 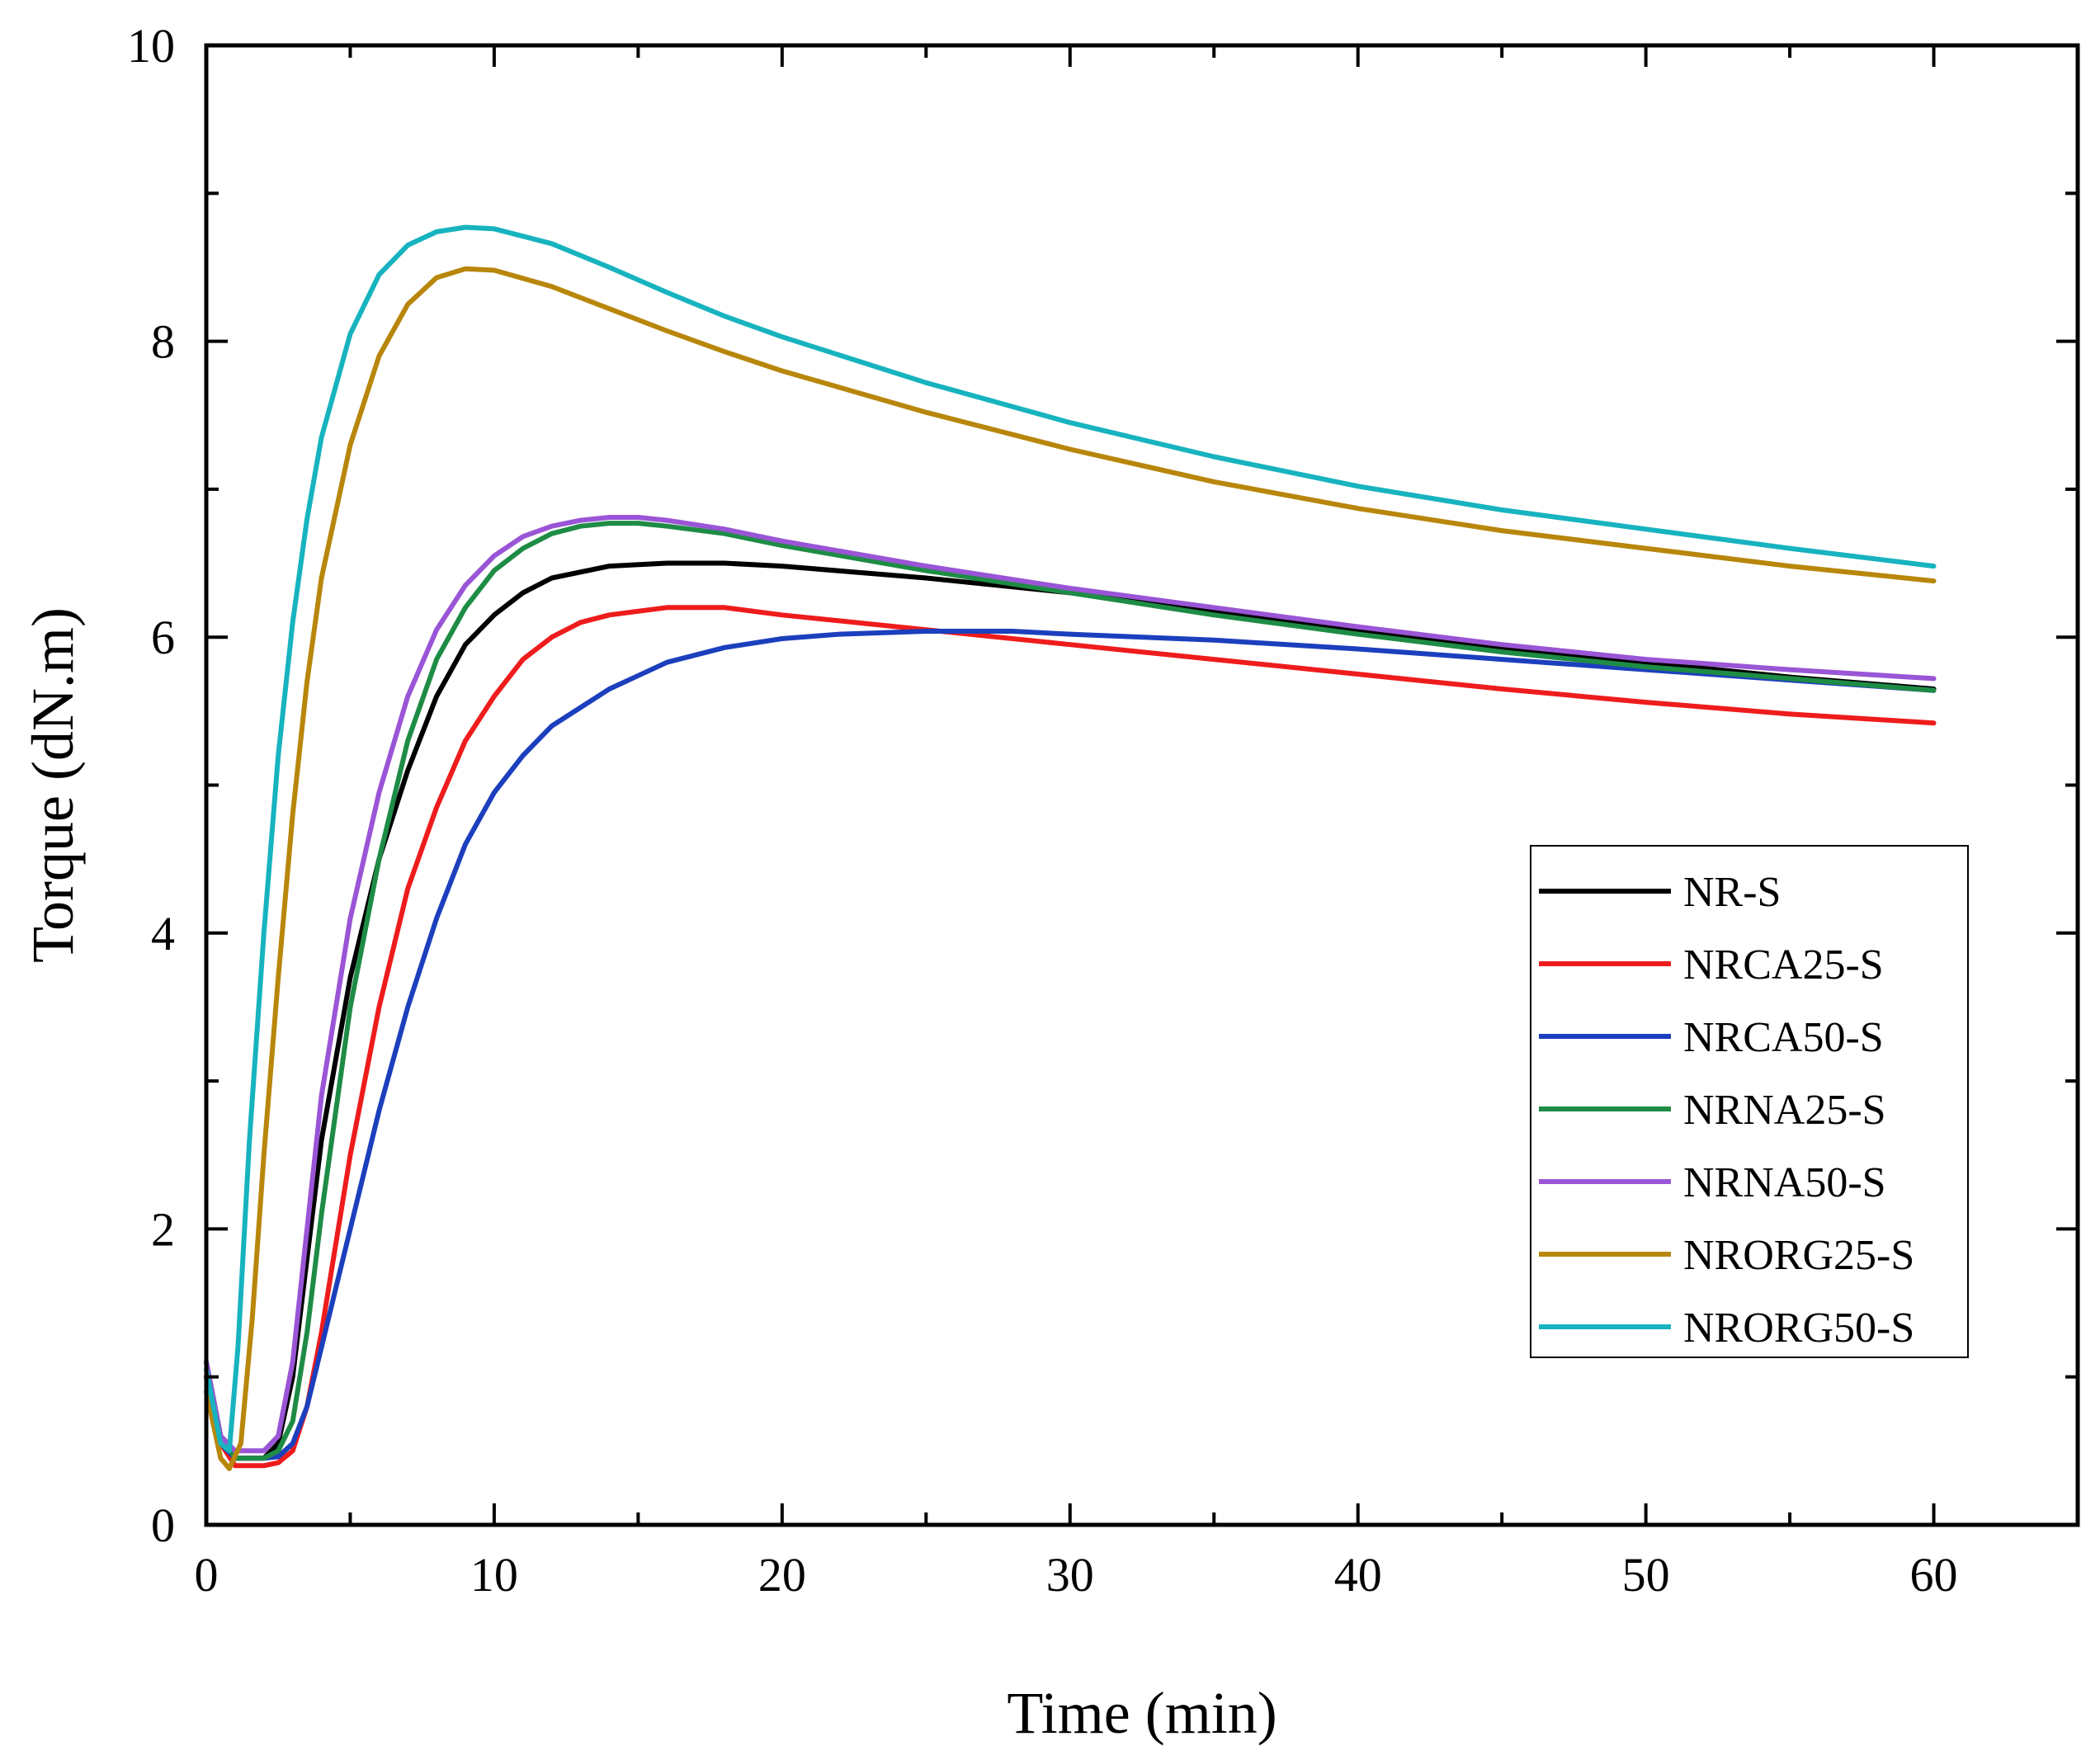 I want to click on y-tick-label: 8, so click(x=163, y=342).